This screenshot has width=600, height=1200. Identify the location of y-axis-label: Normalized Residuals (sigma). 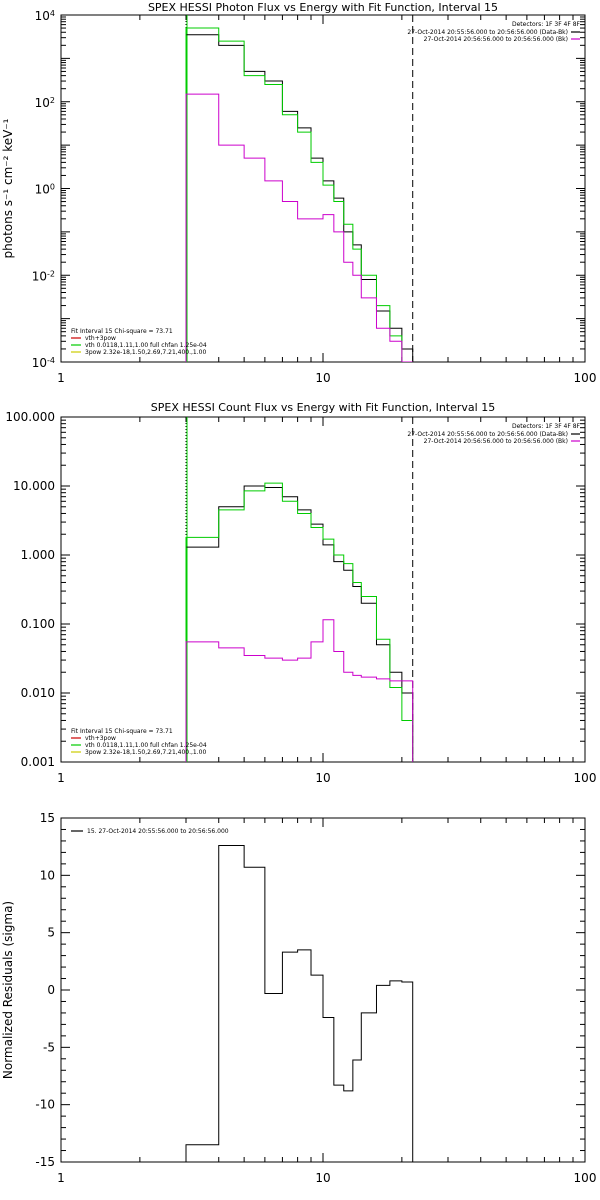
(8, 990).